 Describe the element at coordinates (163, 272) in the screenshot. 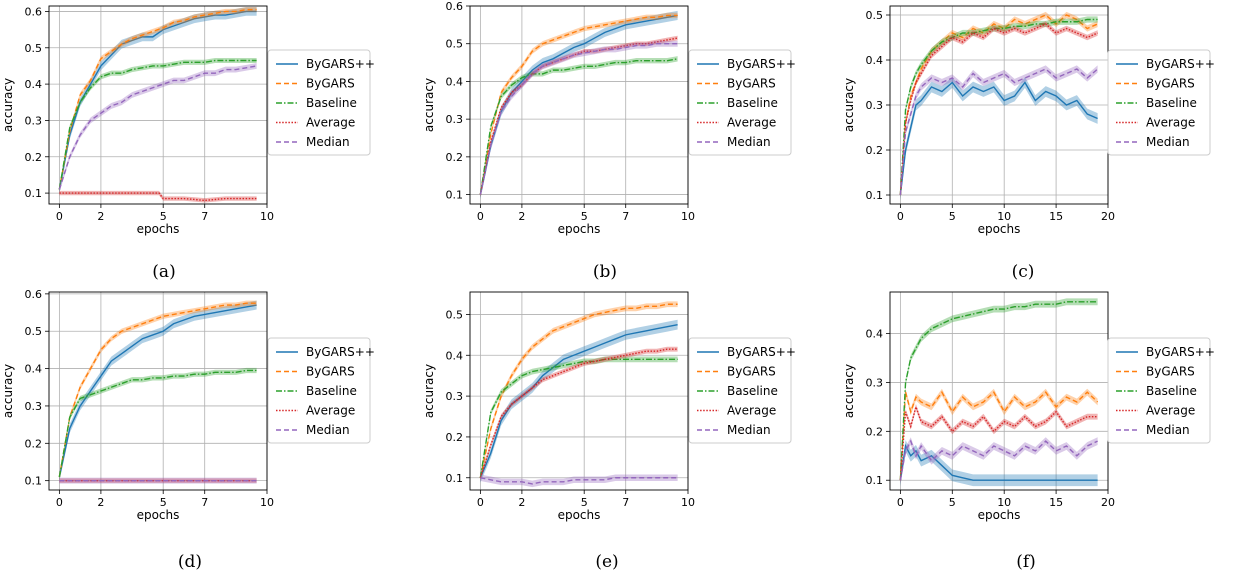

I see `panel-caption: (a)` at that location.